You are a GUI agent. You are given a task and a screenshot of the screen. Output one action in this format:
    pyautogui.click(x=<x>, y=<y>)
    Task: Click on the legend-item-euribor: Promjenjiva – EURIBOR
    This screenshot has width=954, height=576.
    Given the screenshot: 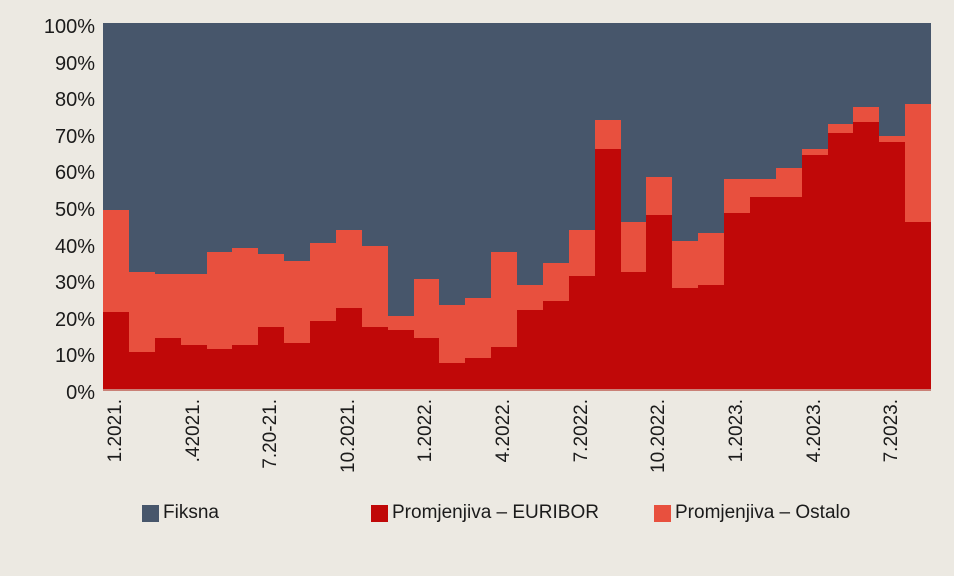 What is the action you would take?
    pyautogui.click(x=485, y=513)
    